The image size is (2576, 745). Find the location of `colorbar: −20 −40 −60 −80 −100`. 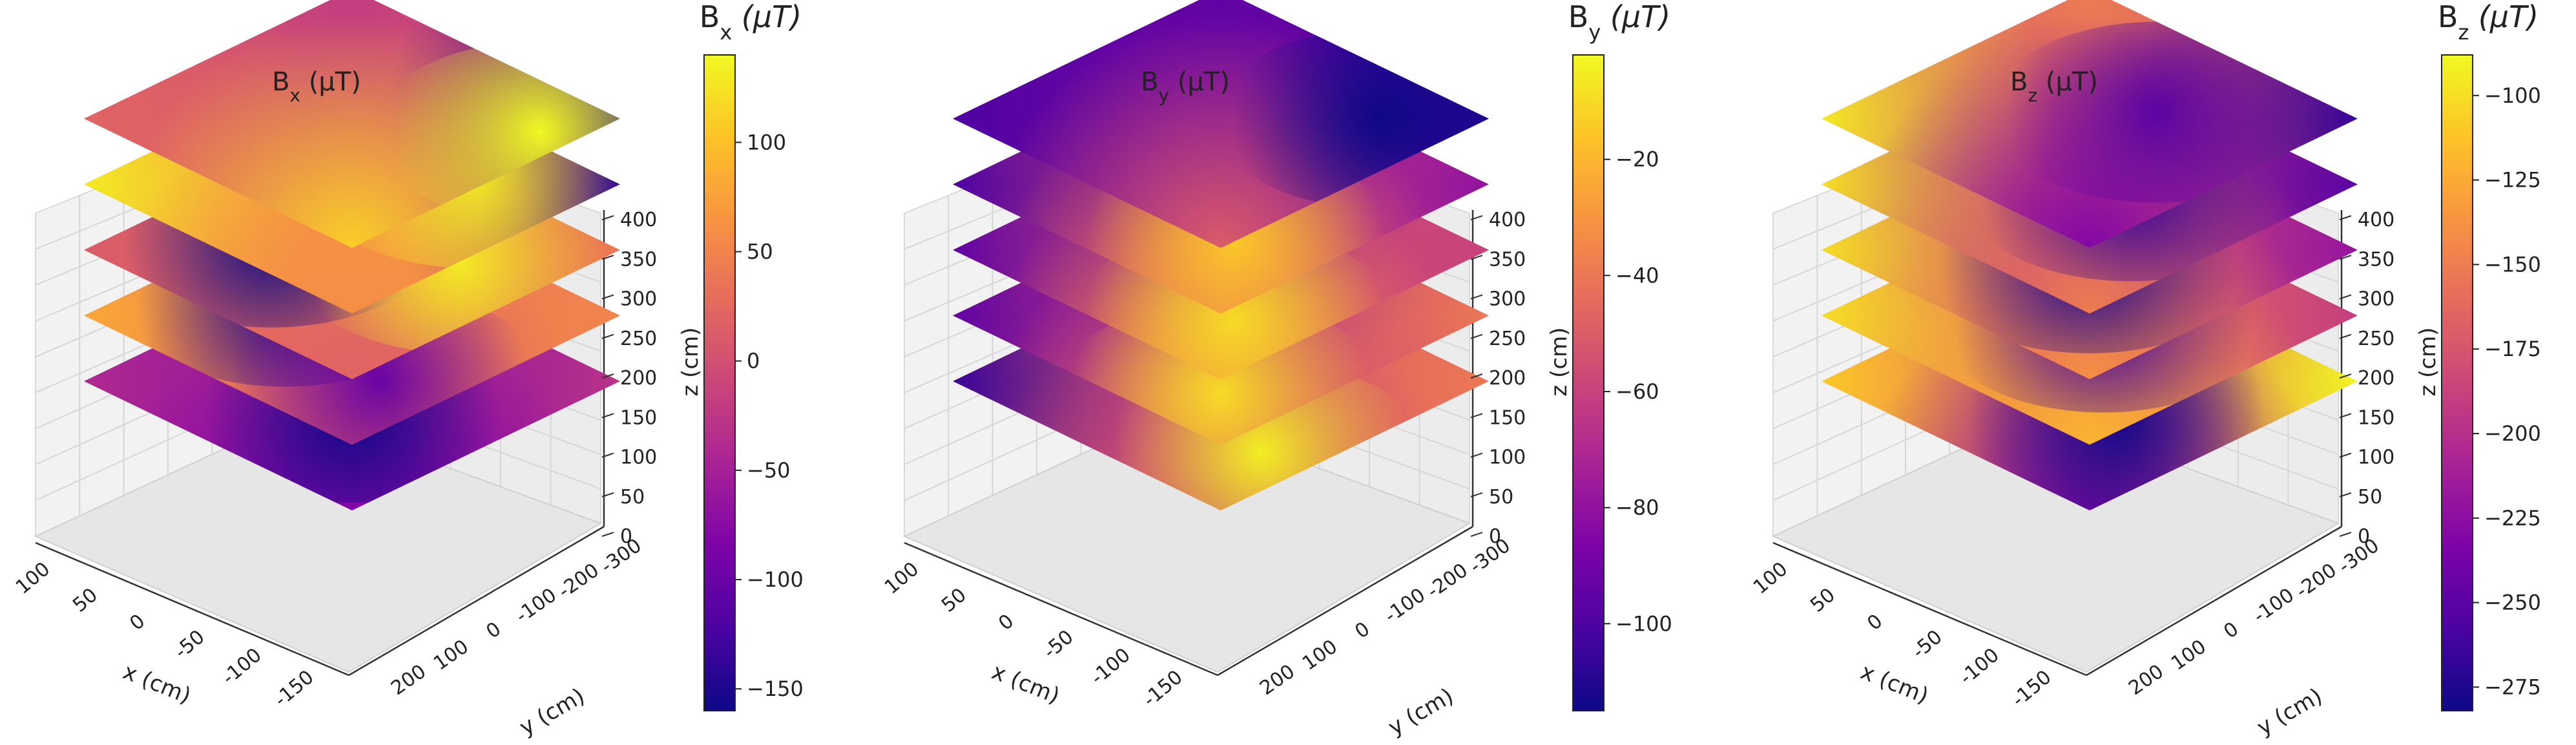

colorbar: −20 −40 −60 −80 −100 is located at coordinates (1622, 382).